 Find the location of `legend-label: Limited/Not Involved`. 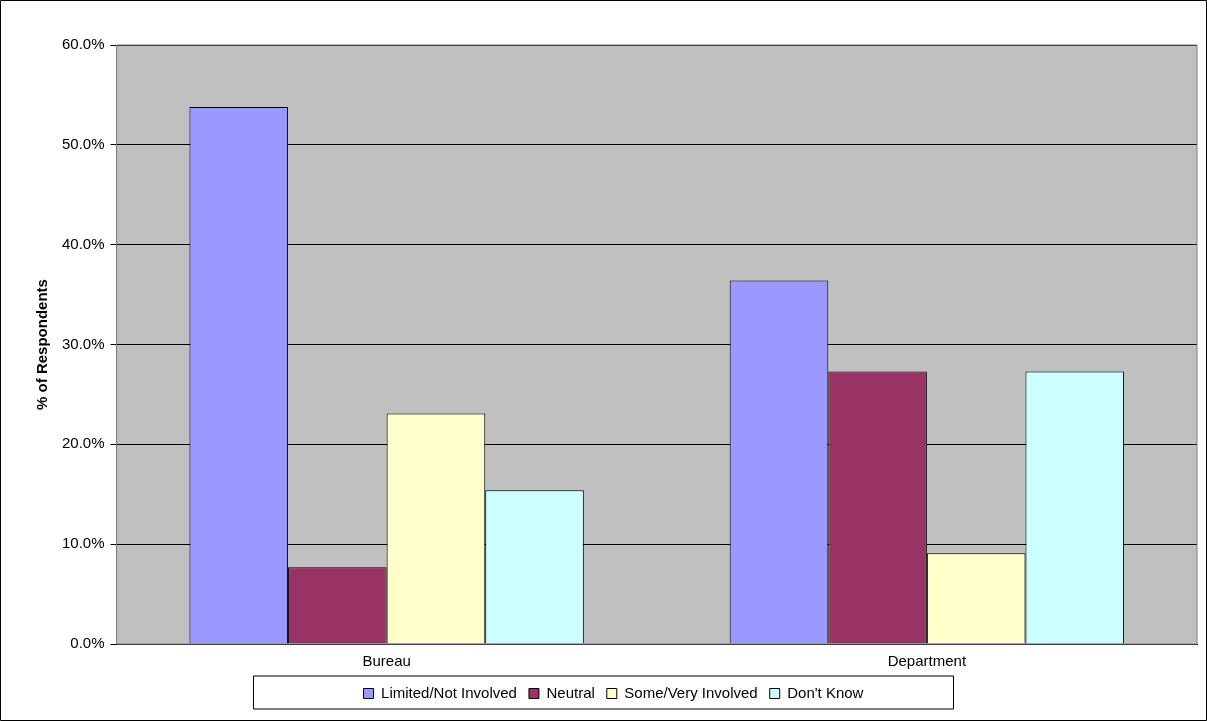

legend-label: Limited/Not Involved is located at coordinates (449, 692).